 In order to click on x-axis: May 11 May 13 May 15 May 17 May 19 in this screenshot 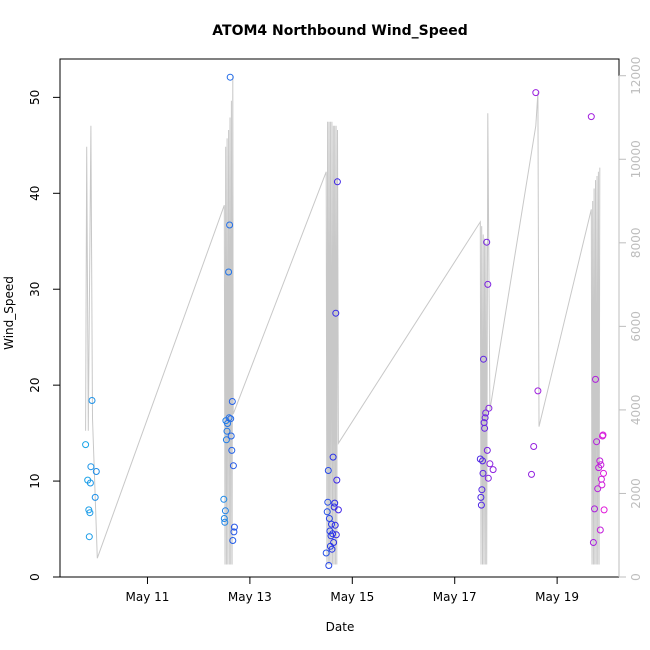, I will do `click(352, 590)`.